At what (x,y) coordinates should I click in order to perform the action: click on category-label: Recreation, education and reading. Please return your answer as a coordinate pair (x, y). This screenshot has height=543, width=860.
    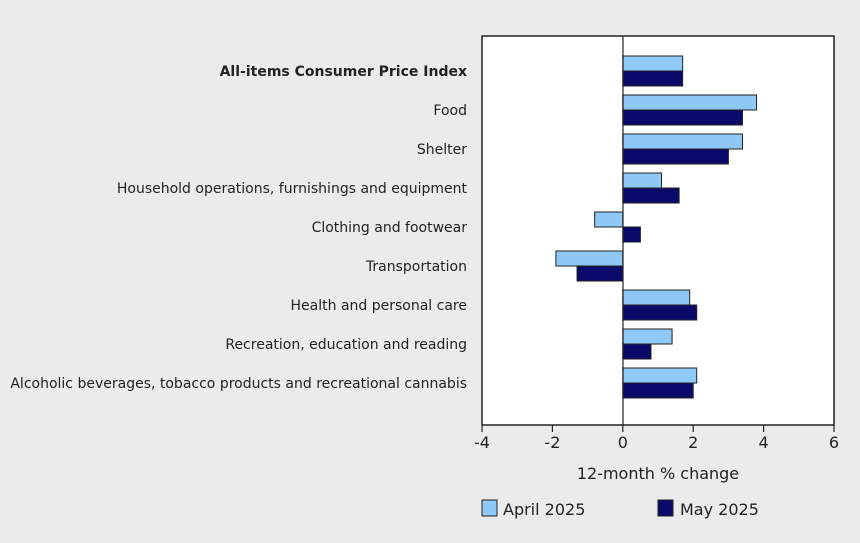
    Looking at the image, I should click on (346, 345).